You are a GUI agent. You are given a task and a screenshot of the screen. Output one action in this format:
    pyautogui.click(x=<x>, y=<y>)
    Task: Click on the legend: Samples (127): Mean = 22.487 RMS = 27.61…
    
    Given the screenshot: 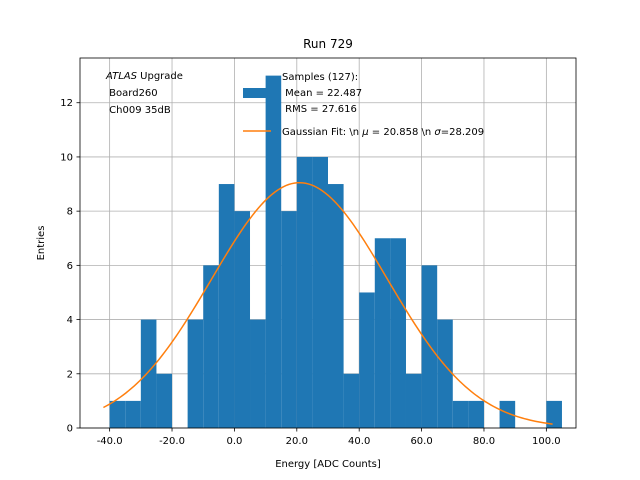 What is the action you would take?
    pyautogui.click(x=363, y=105)
    